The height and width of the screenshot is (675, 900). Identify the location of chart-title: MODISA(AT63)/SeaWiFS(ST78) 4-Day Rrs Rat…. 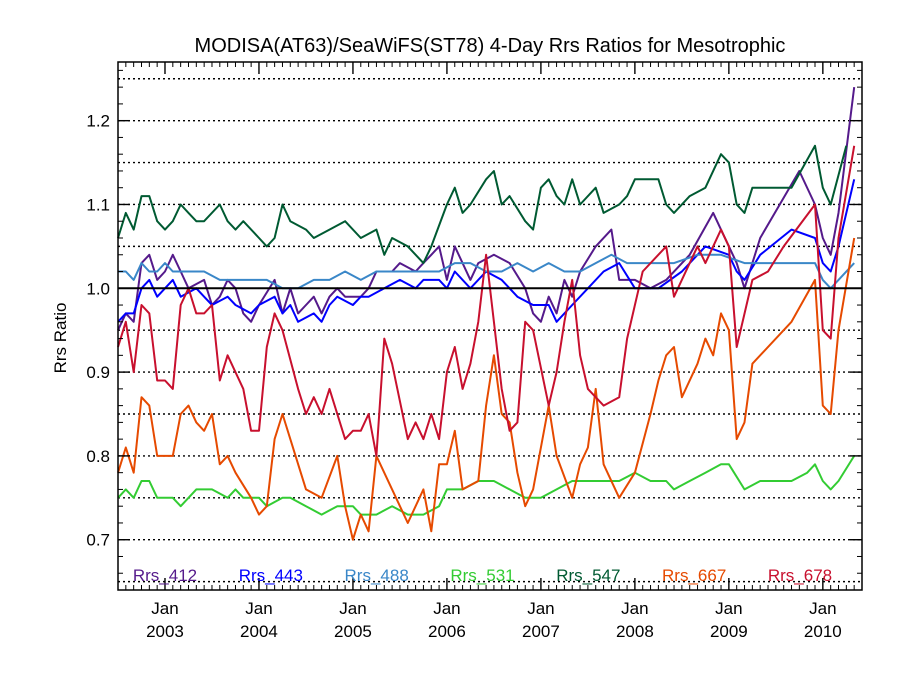
(490, 46).